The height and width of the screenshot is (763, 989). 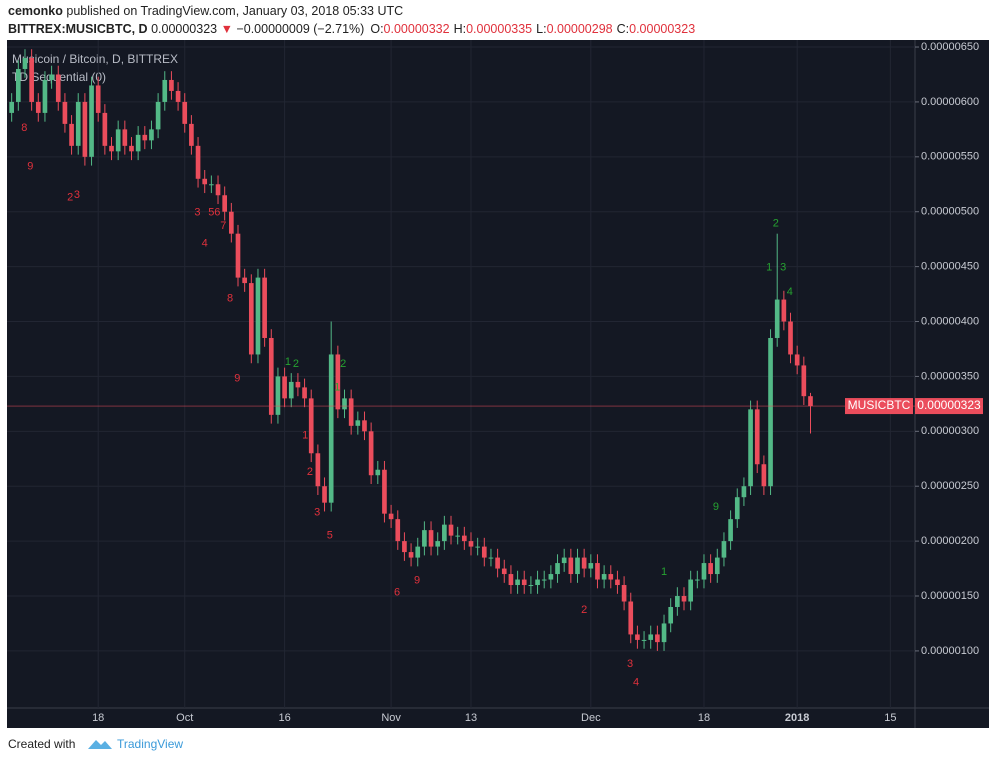 What do you see at coordinates (580, 29) in the screenshot?
I see `ohlc-value: 0.00000298` at bounding box center [580, 29].